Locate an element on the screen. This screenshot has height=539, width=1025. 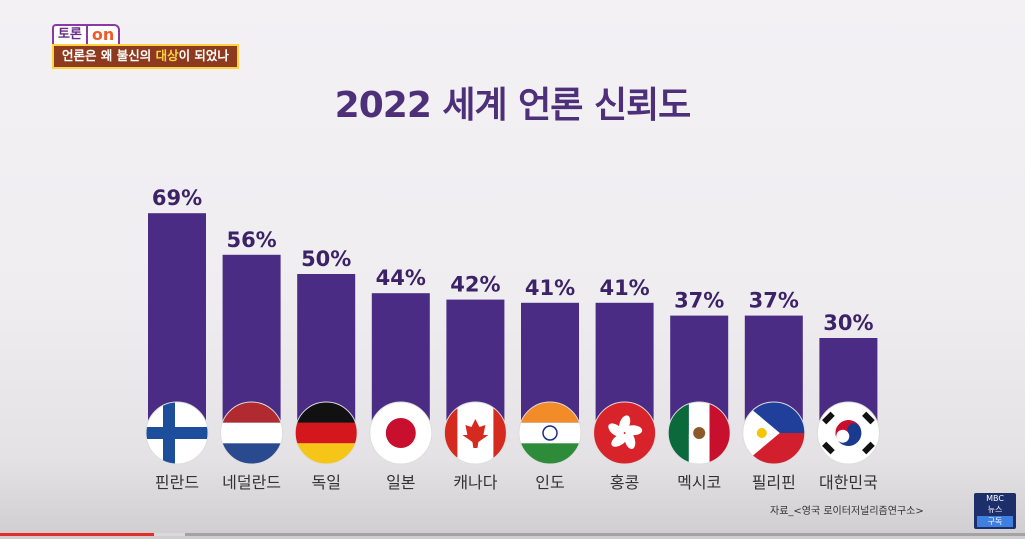
badge-subtitle-c: 이 되었나 is located at coordinates (203, 55).